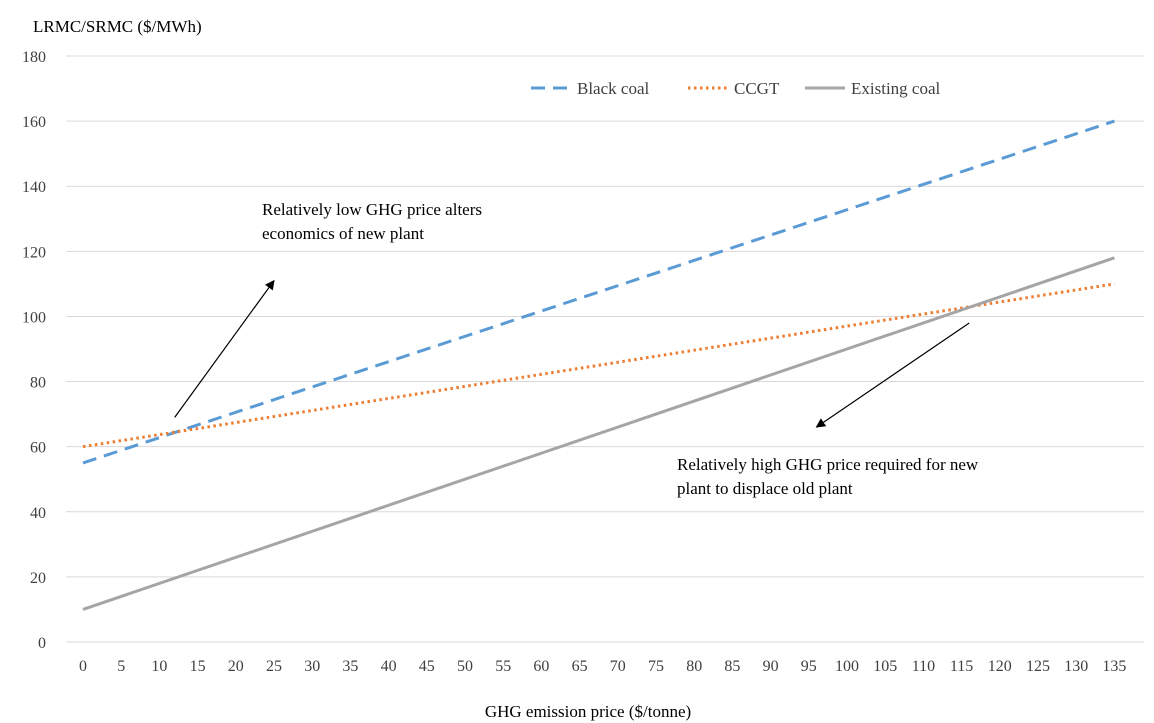 Image resolution: width=1154 pixels, height=723 pixels. Describe the element at coordinates (236, 666) in the screenshot. I see `x-tick-label: 20` at that location.